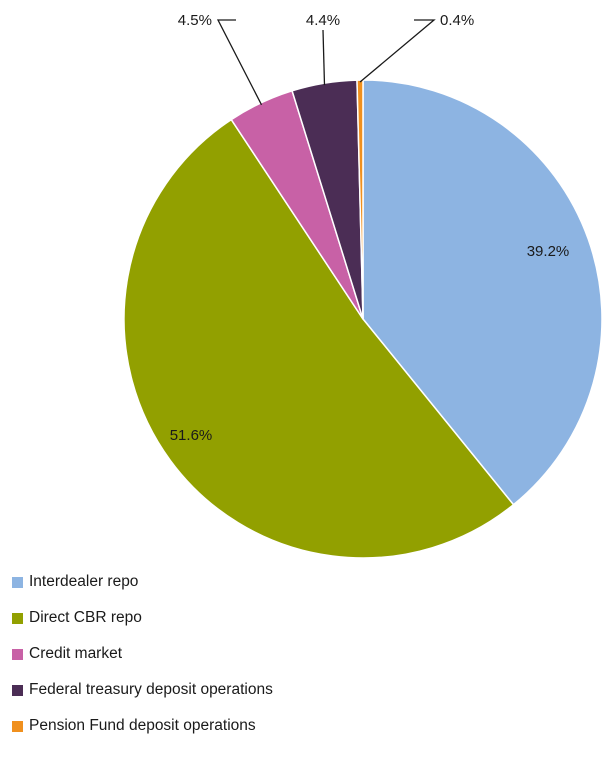 The width and height of the screenshot is (605, 763). What do you see at coordinates (457, 20) in the screenshot?
I see `value-label-4: 0.4%` at bounding box center [457, 20].